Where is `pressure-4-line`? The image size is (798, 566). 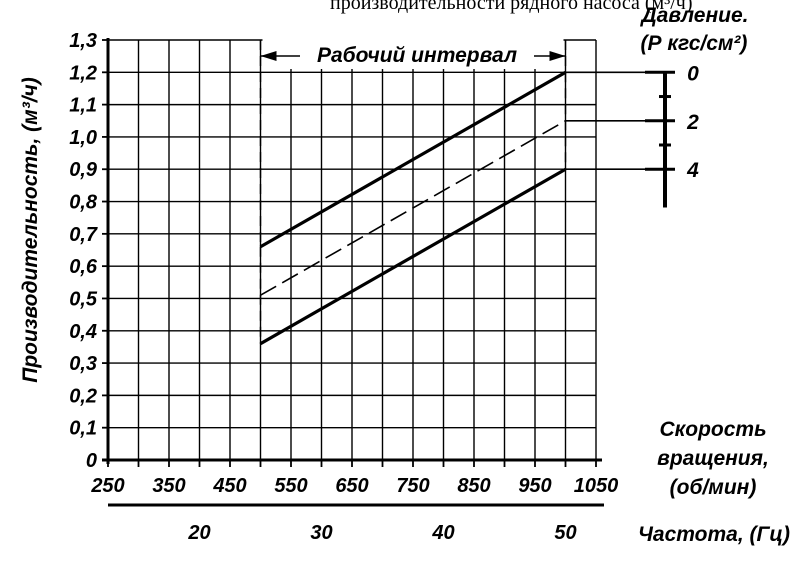 pressure-4-line is located at coordinates (413, 256).